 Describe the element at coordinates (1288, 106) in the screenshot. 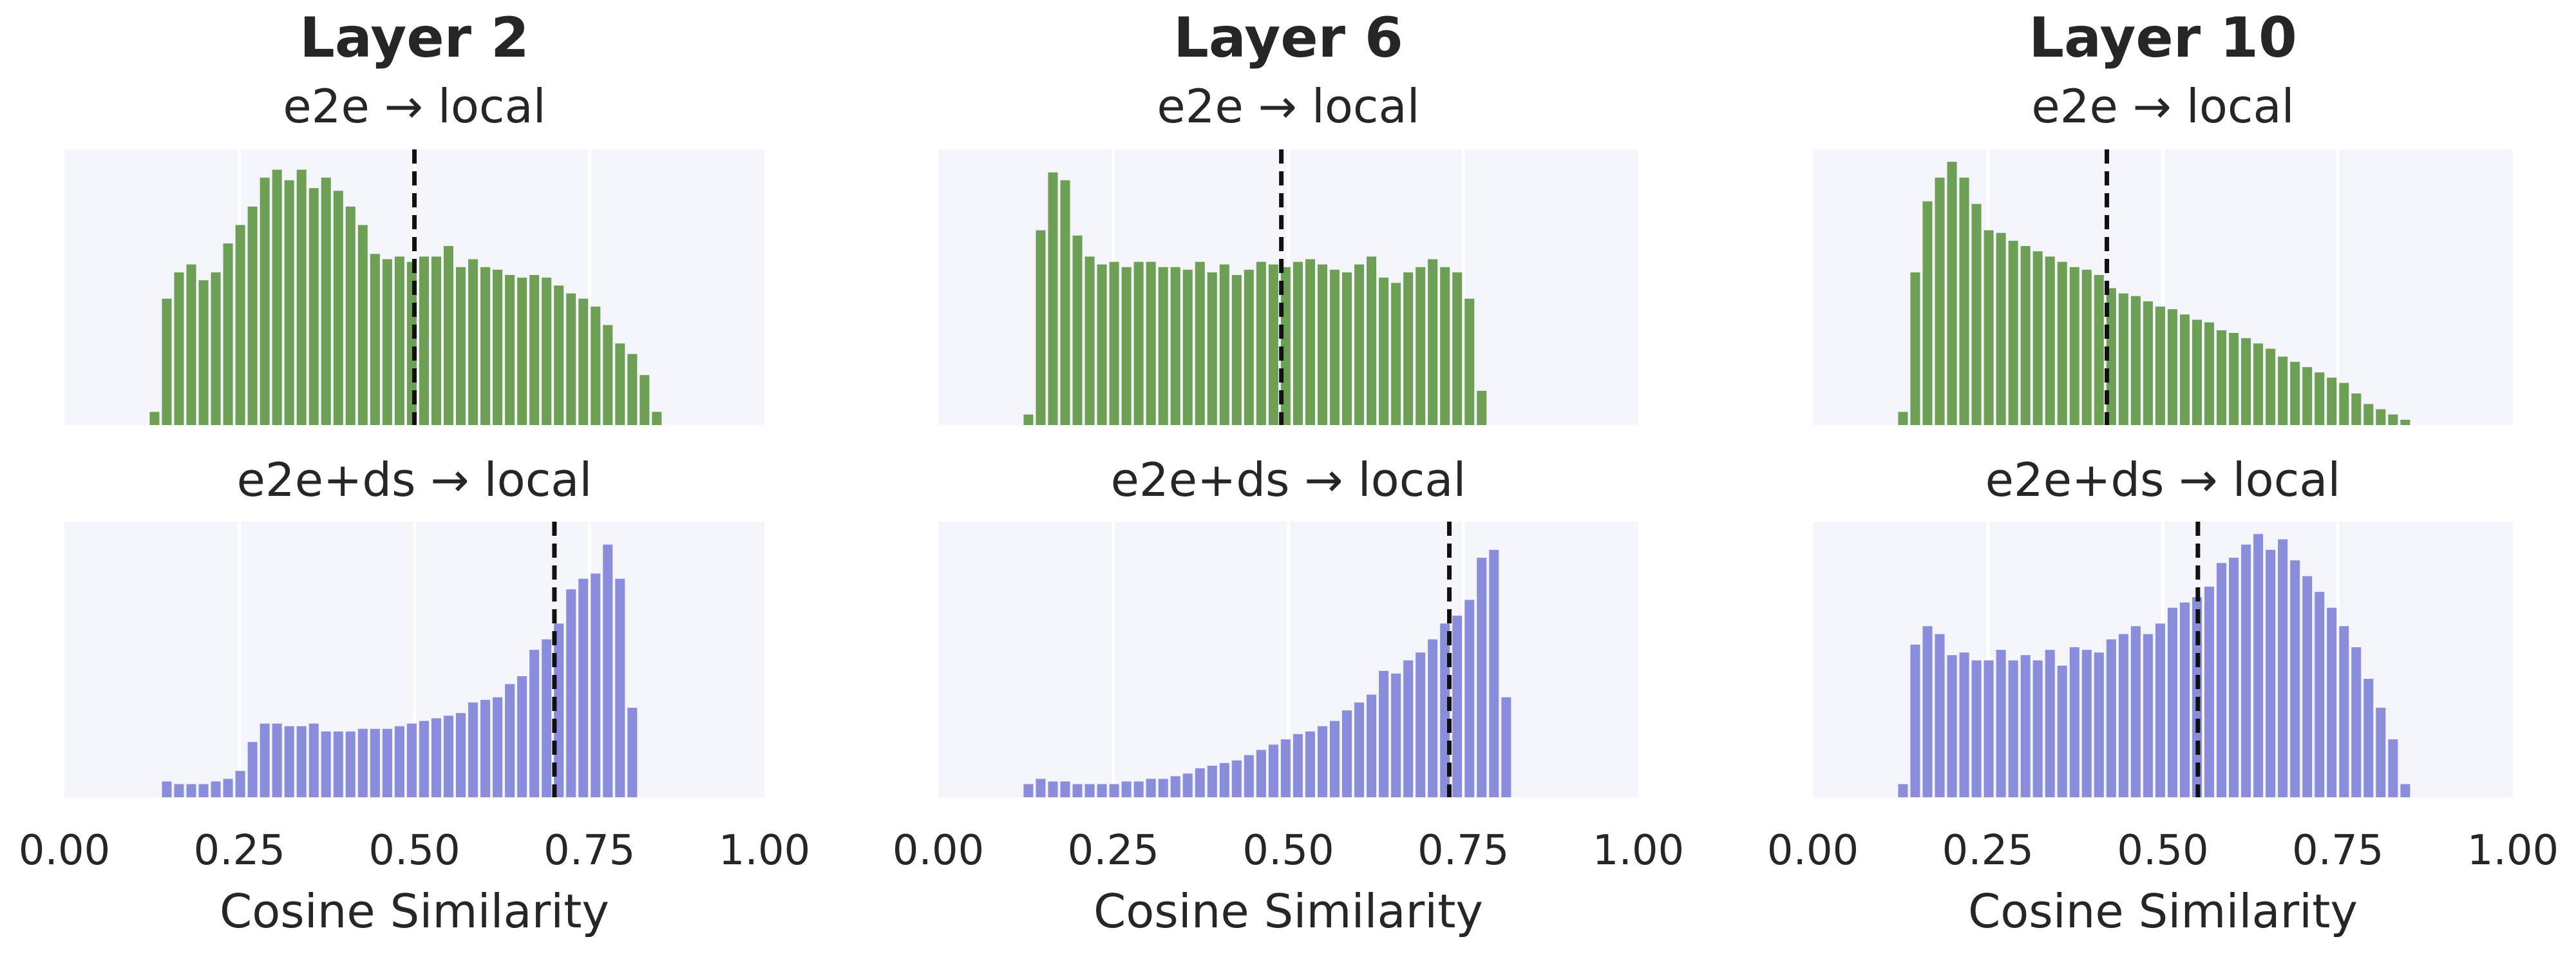

I see `panel-title: e2e → local` at that location.